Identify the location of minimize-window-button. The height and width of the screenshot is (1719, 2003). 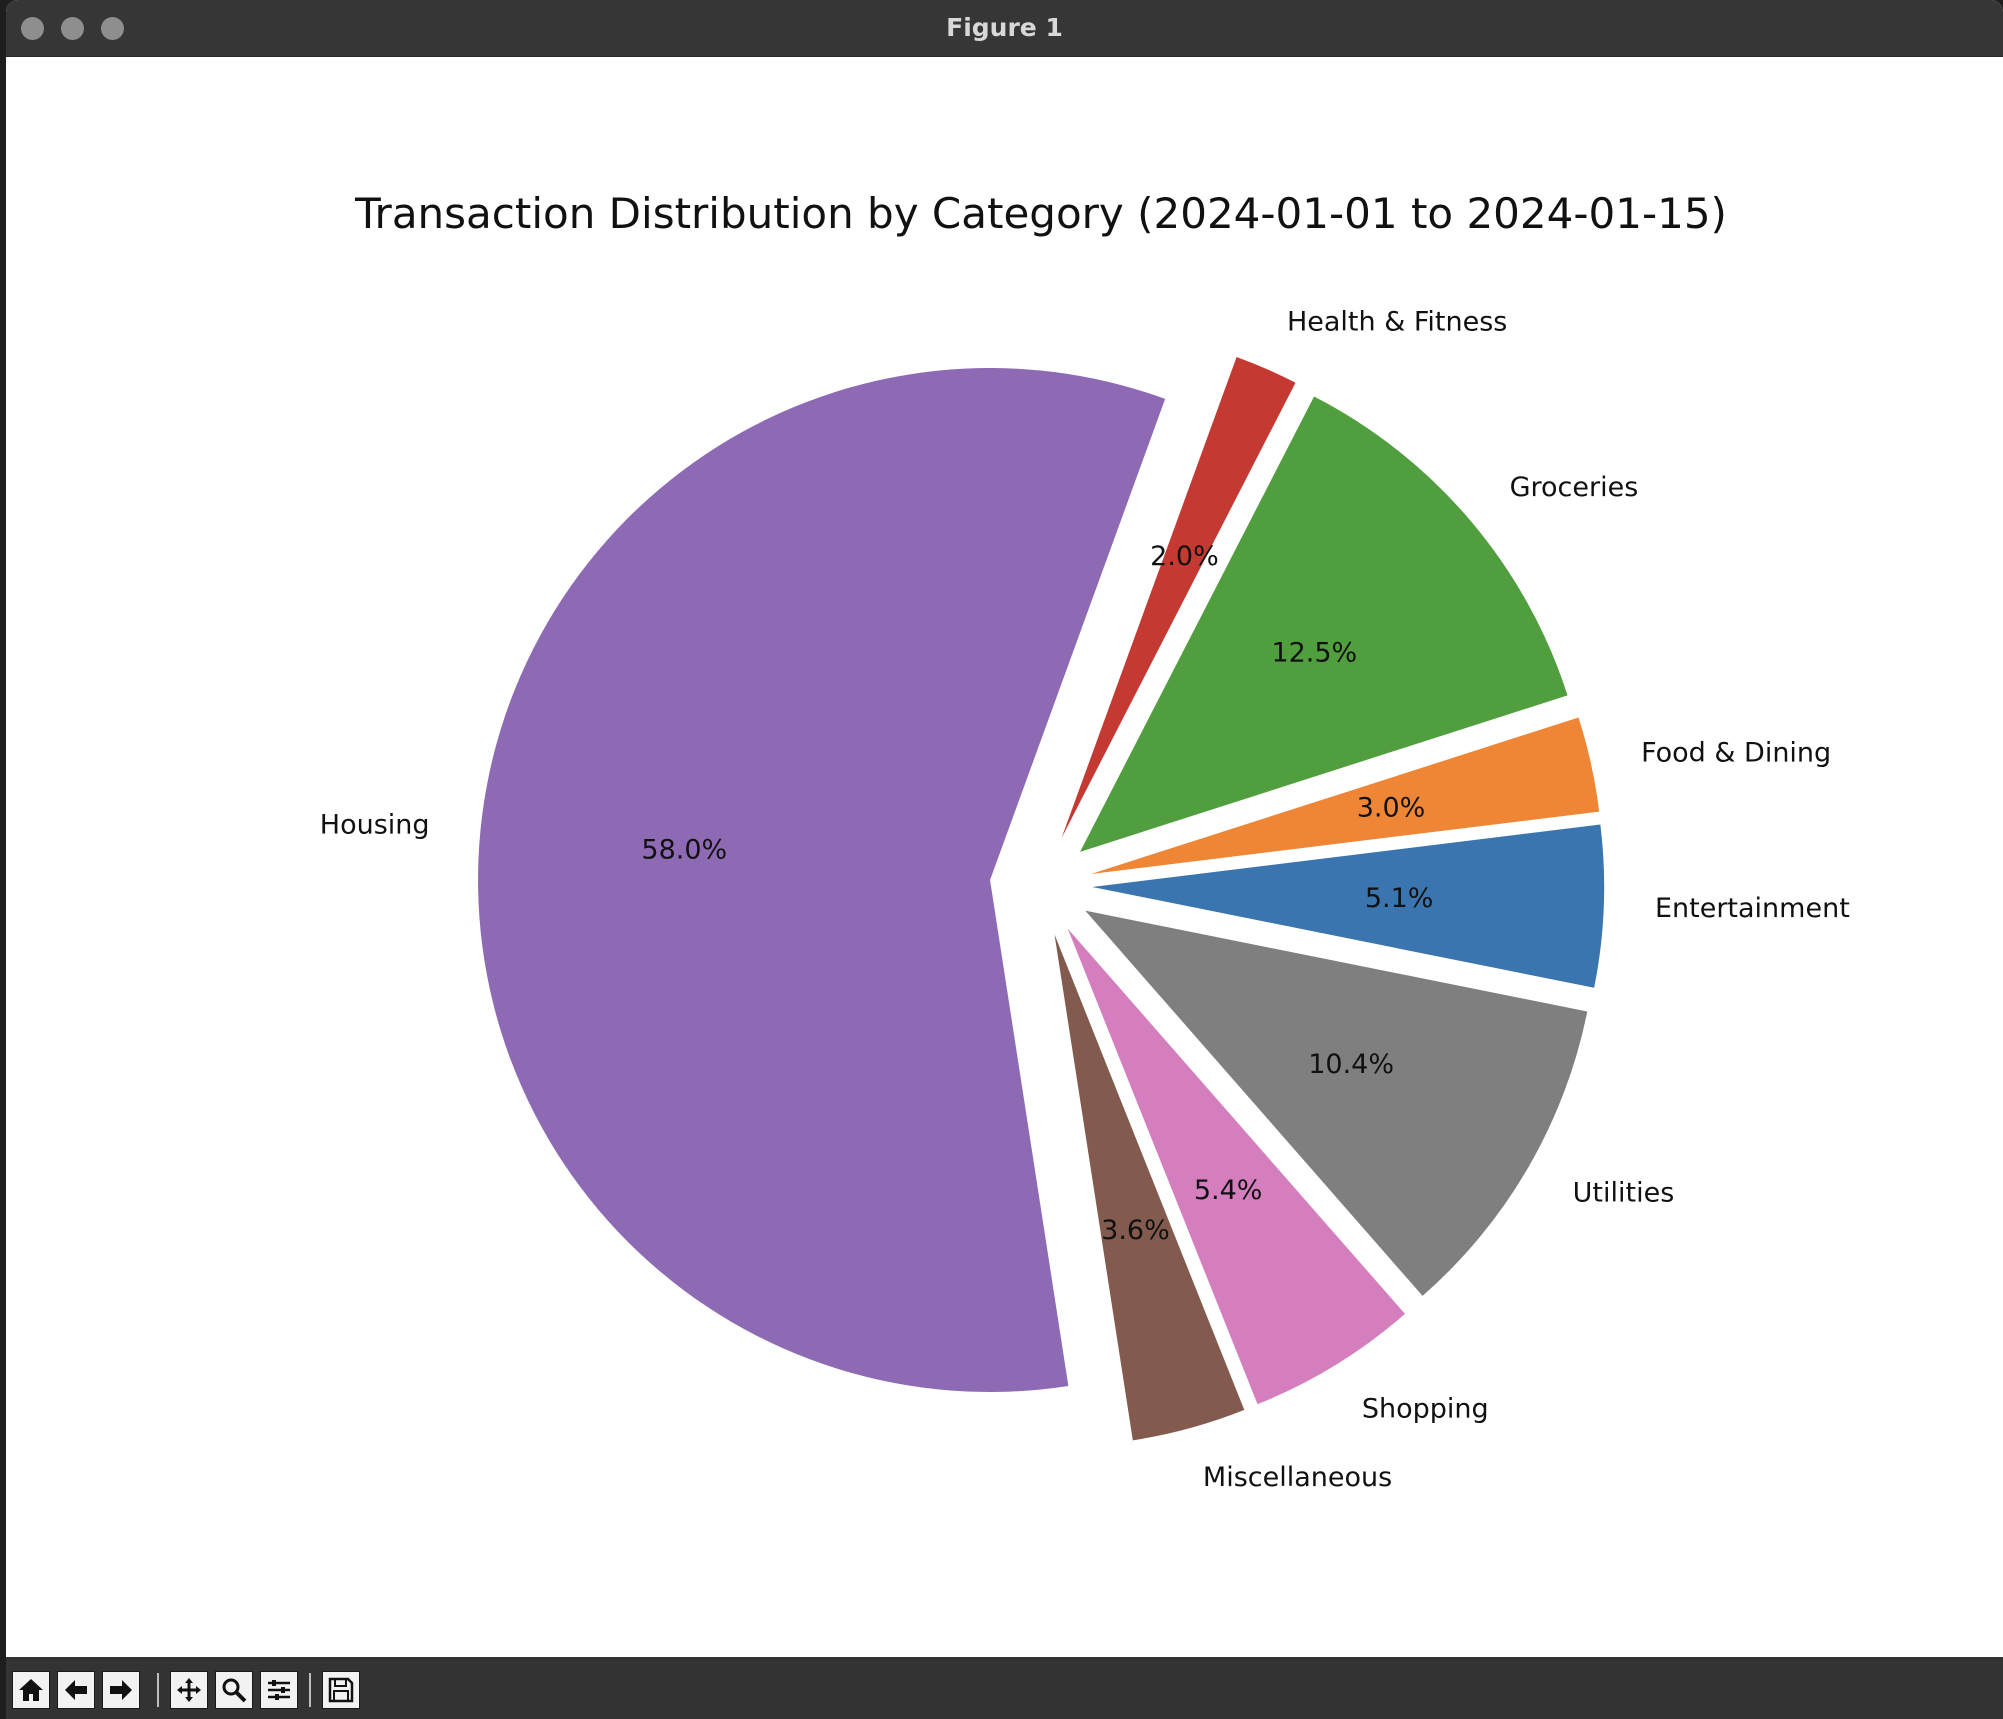
(72, 28).